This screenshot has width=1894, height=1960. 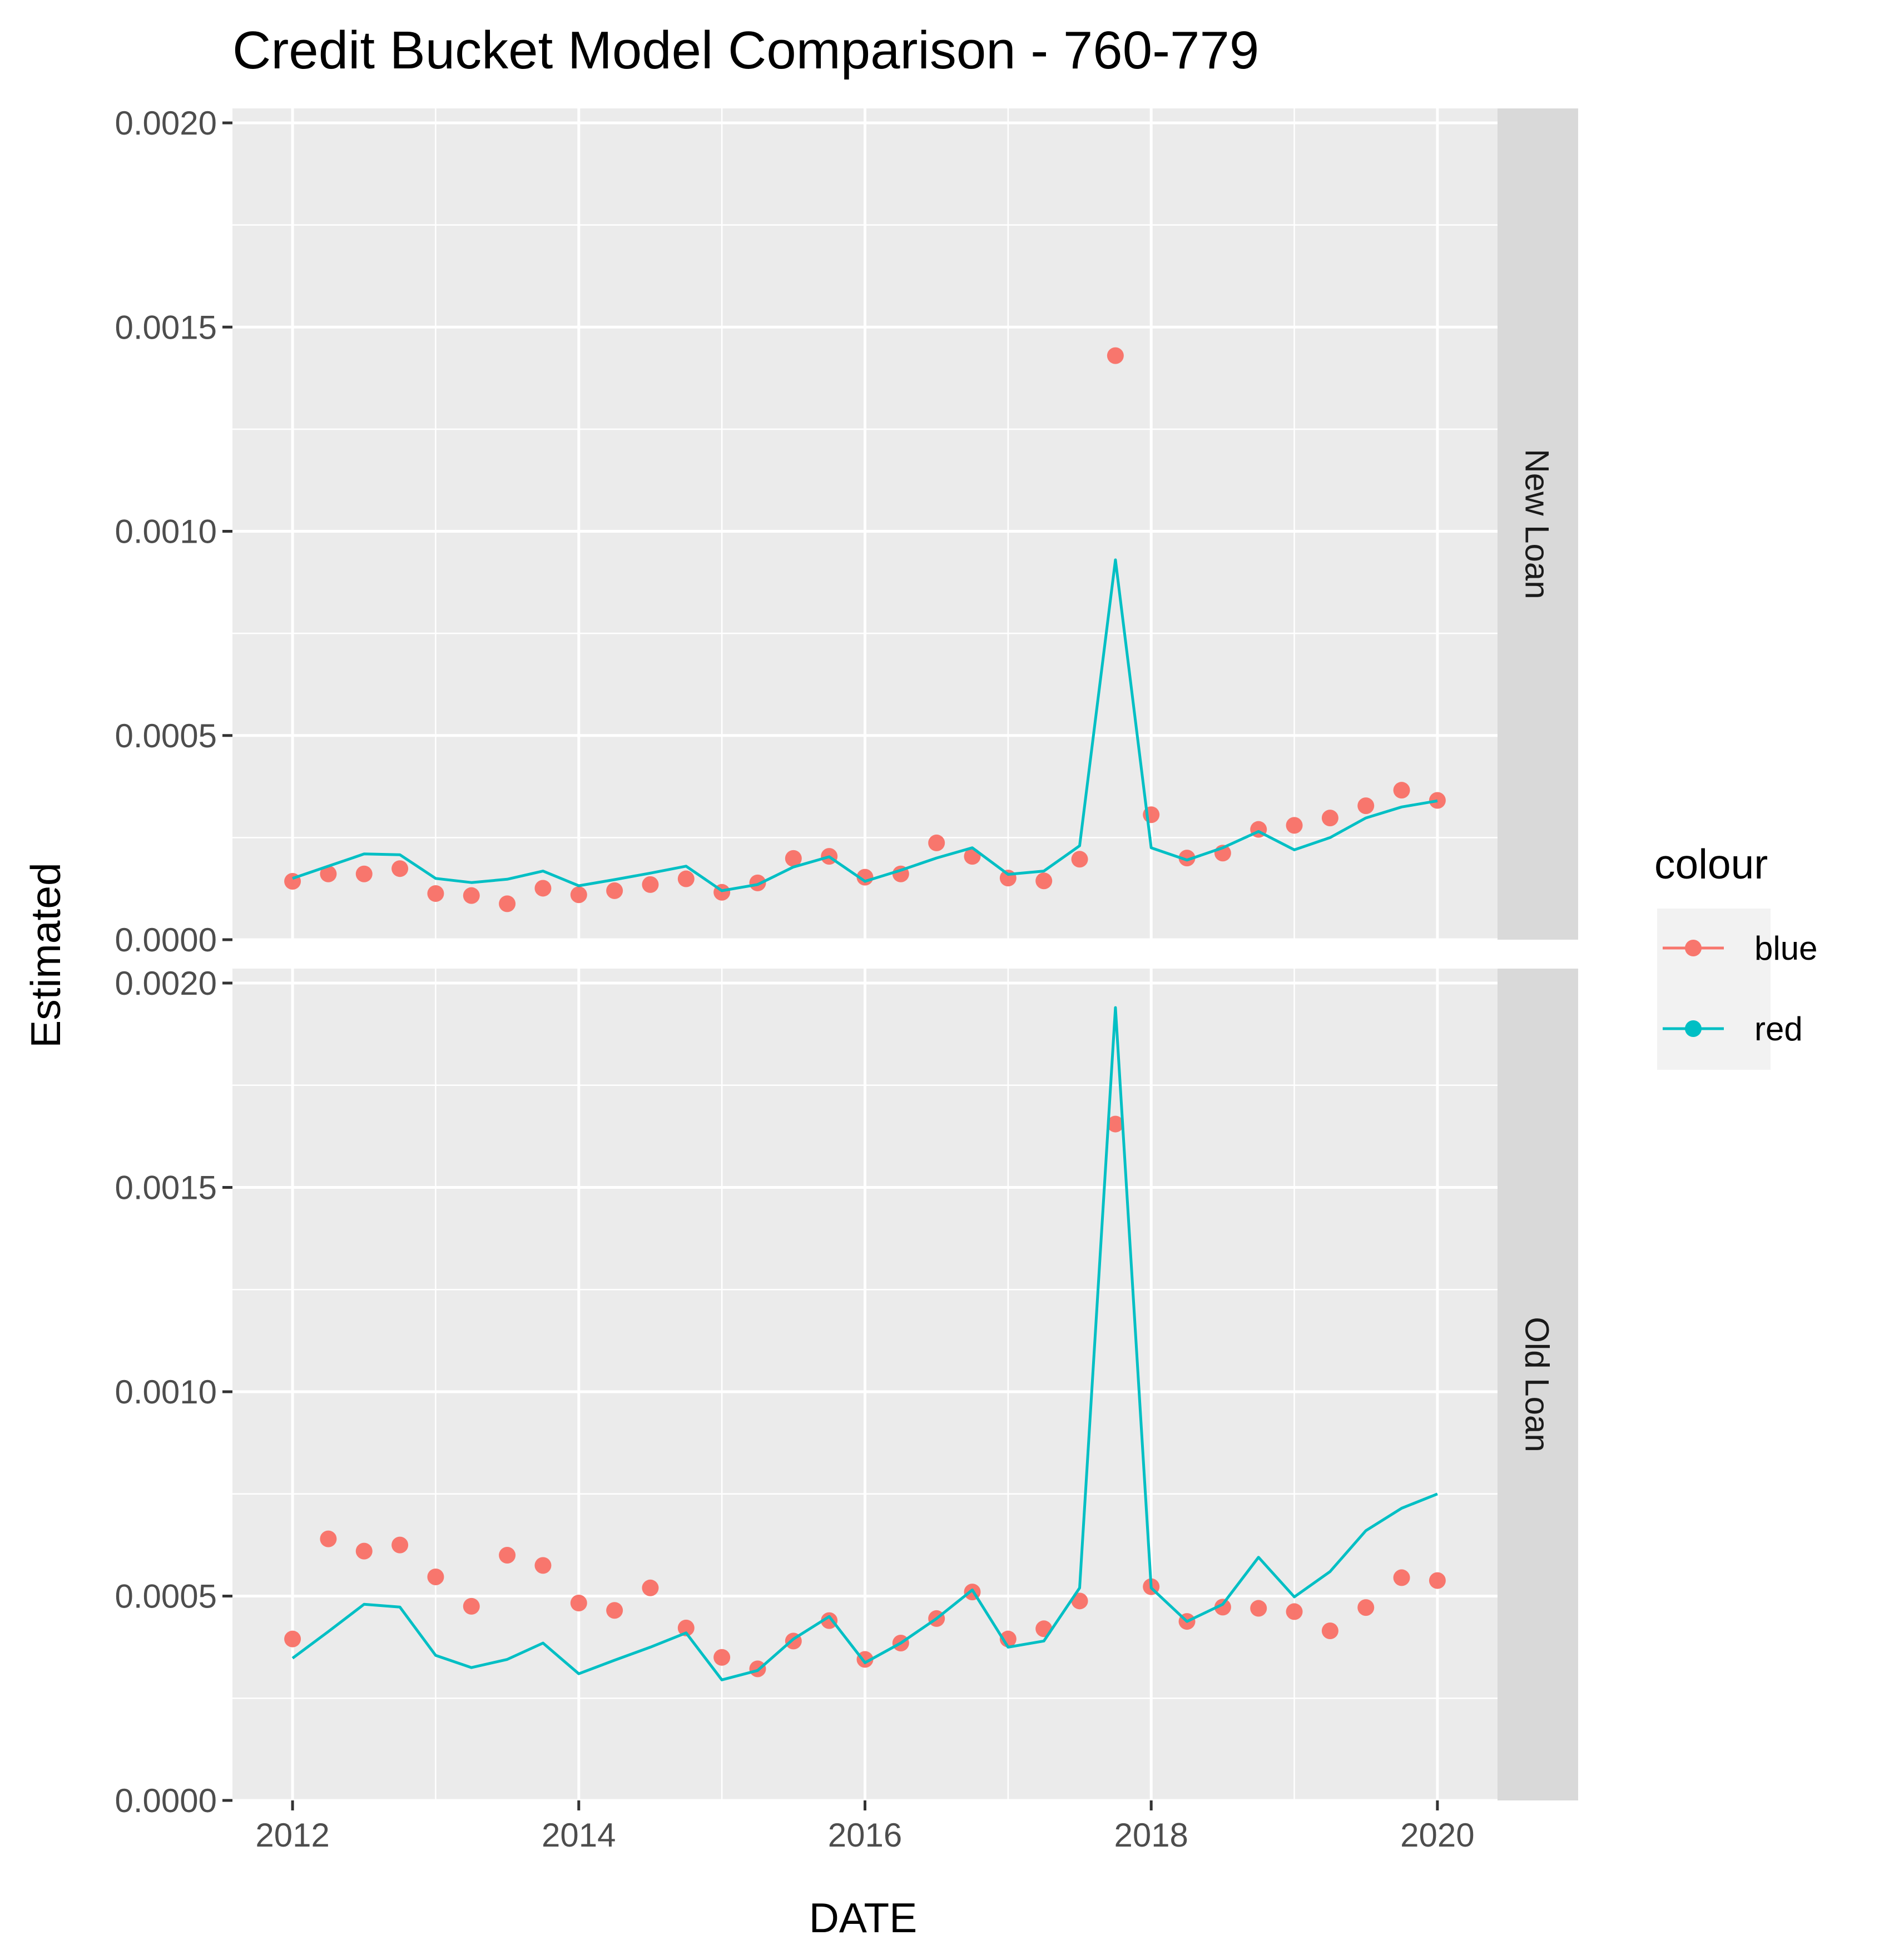 I want to click on x-tick-label: 2012, so click(x=292, y=1836).